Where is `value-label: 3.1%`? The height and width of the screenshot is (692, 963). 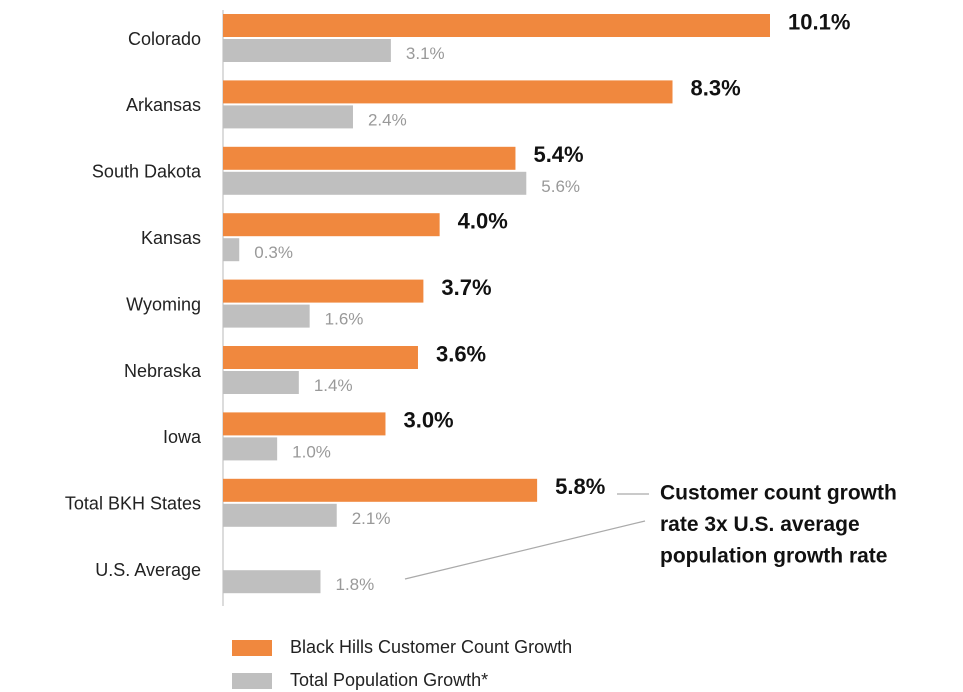 value-label: 3.1% is located at coordinates (425, 53).